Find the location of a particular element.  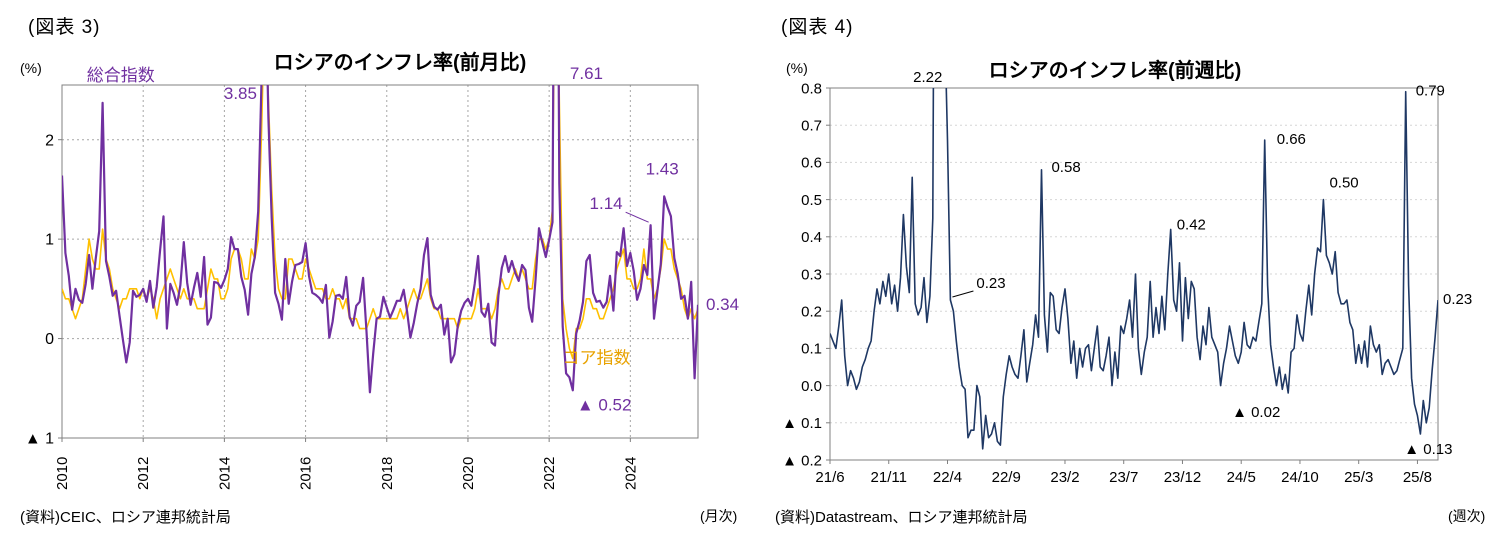

figure4-title: ロシアのインフレ率(前週比) is located at coordinates (1115, 71).